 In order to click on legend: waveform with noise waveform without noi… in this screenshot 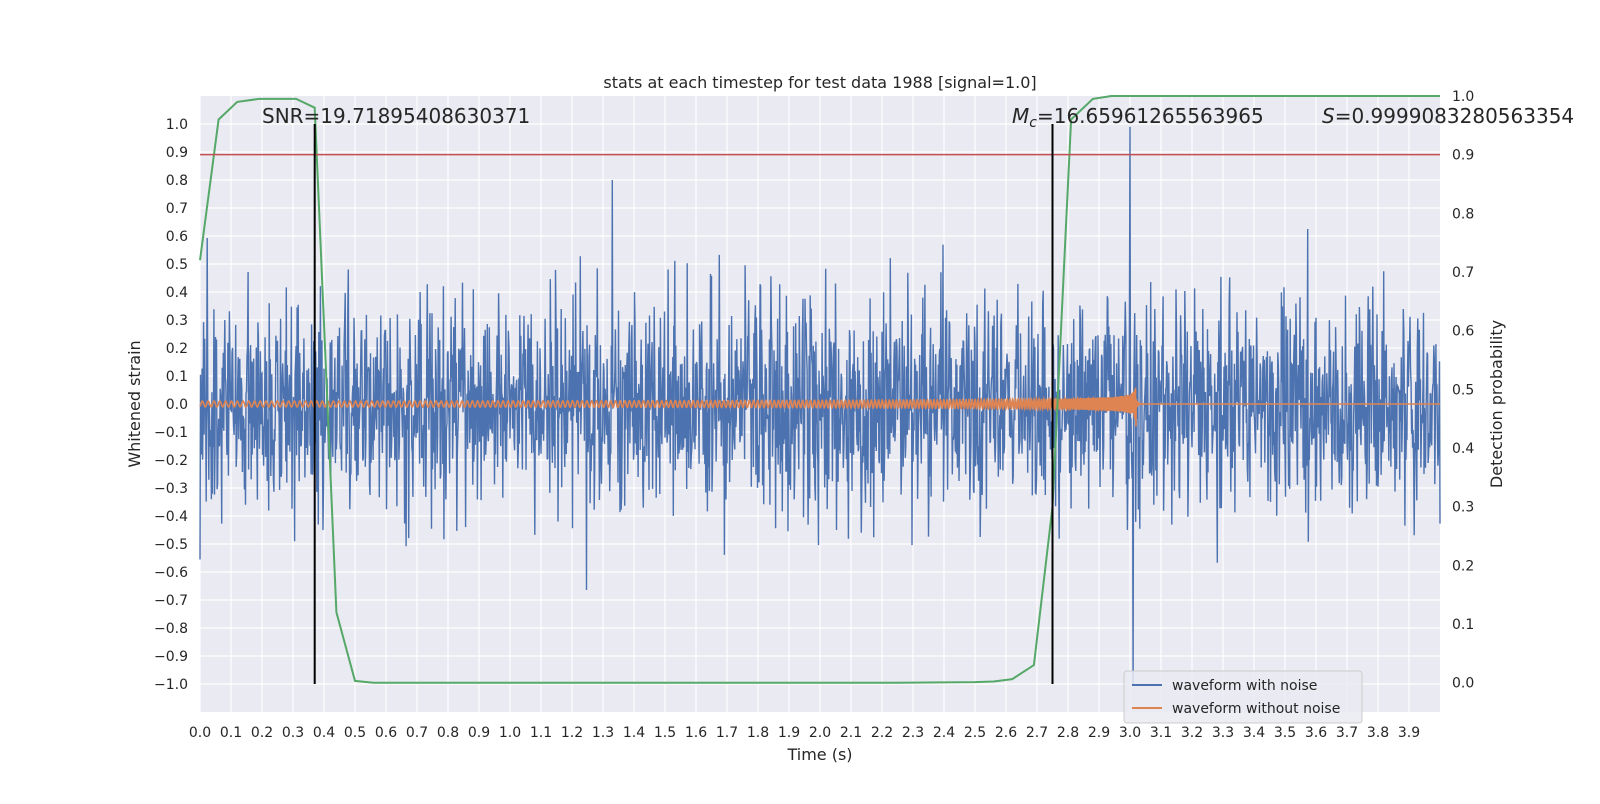, I will do `click(1243, 697)`.